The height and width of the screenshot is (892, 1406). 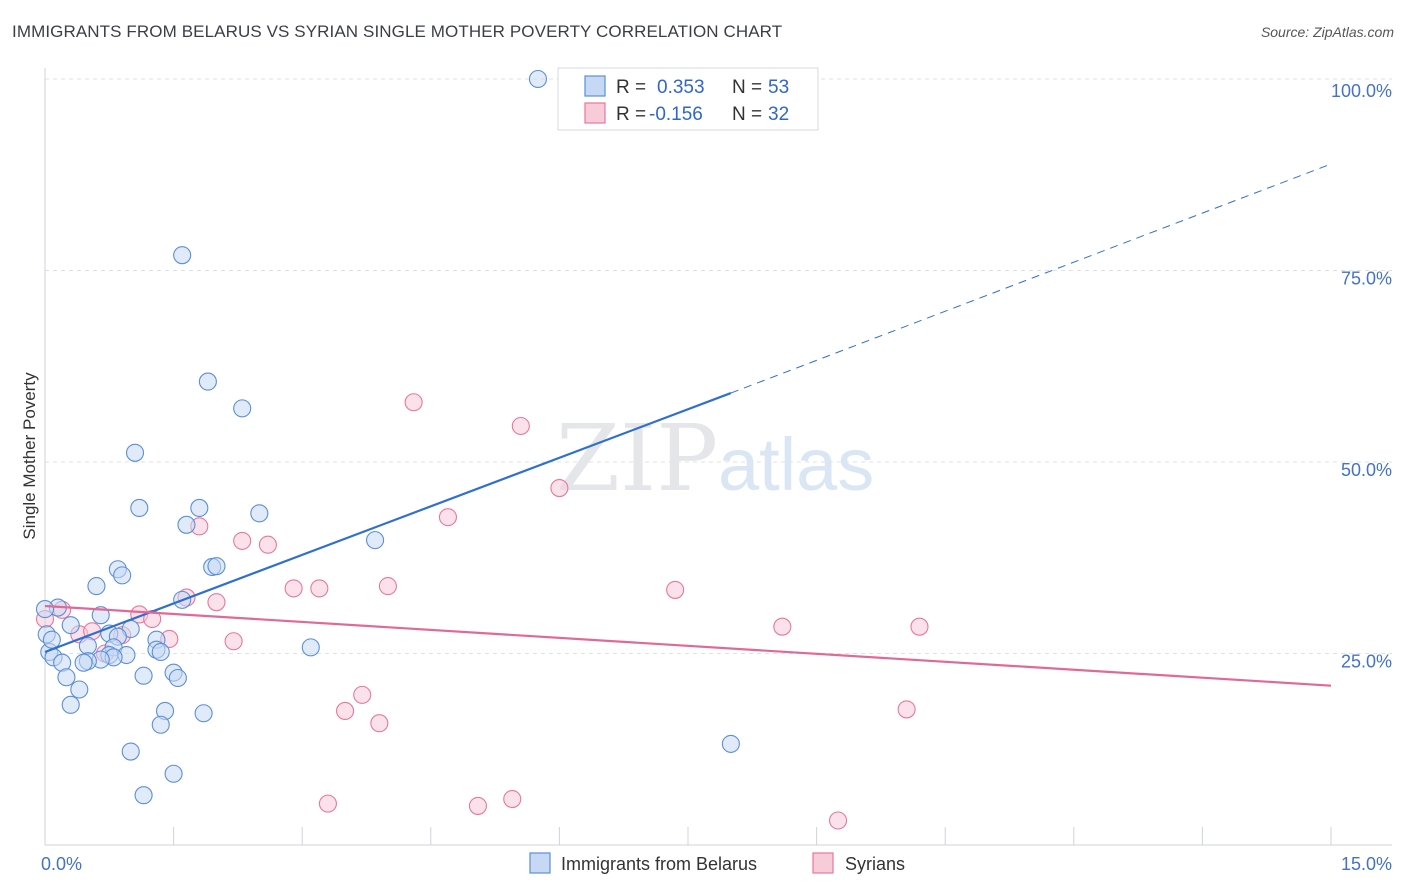 I want to click on legend-n-label-1: N =, so click(x=747, y=87).